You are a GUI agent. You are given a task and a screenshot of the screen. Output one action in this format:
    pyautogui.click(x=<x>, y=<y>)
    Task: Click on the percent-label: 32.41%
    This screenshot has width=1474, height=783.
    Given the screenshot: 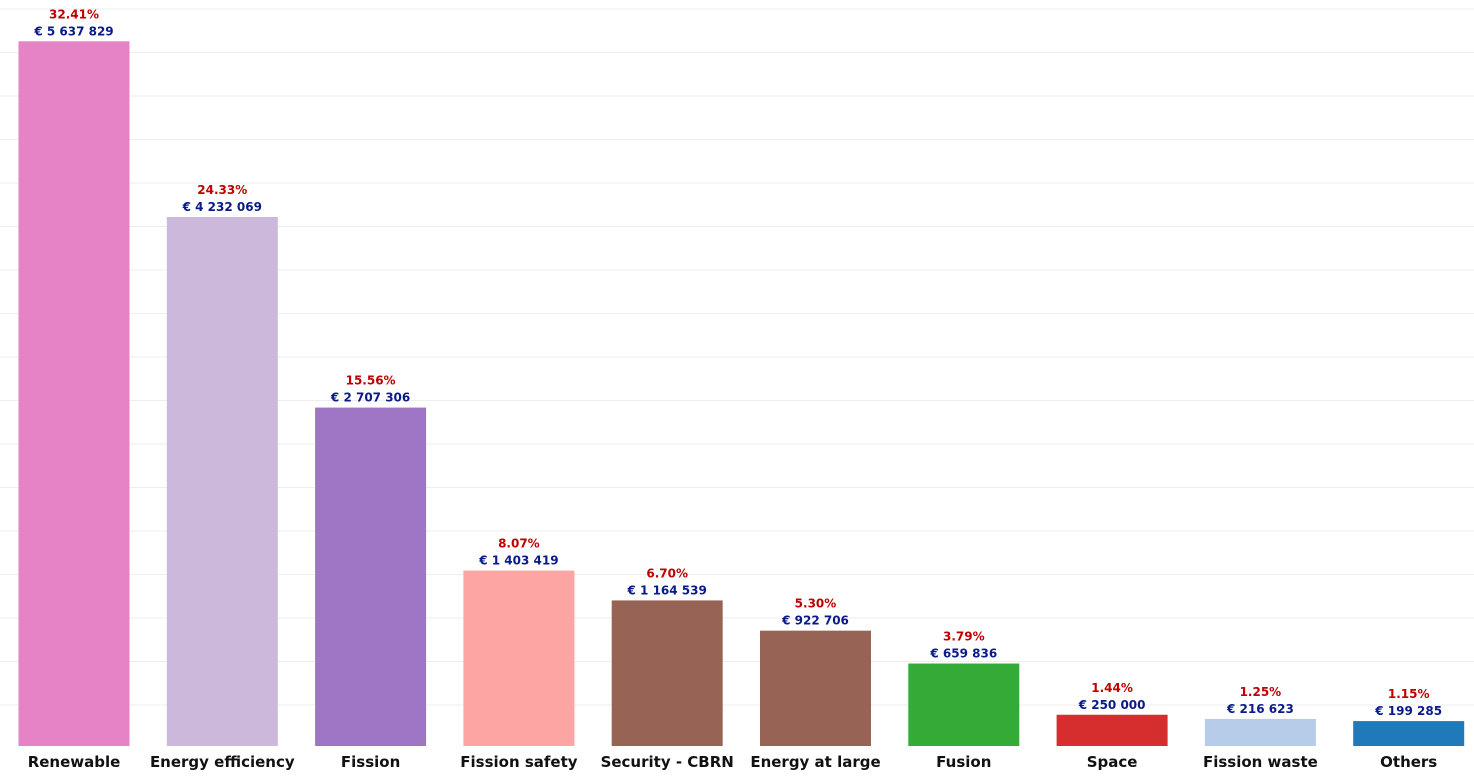 What is the action you would take?
    pyautogui.click(x=74, y=14)
    